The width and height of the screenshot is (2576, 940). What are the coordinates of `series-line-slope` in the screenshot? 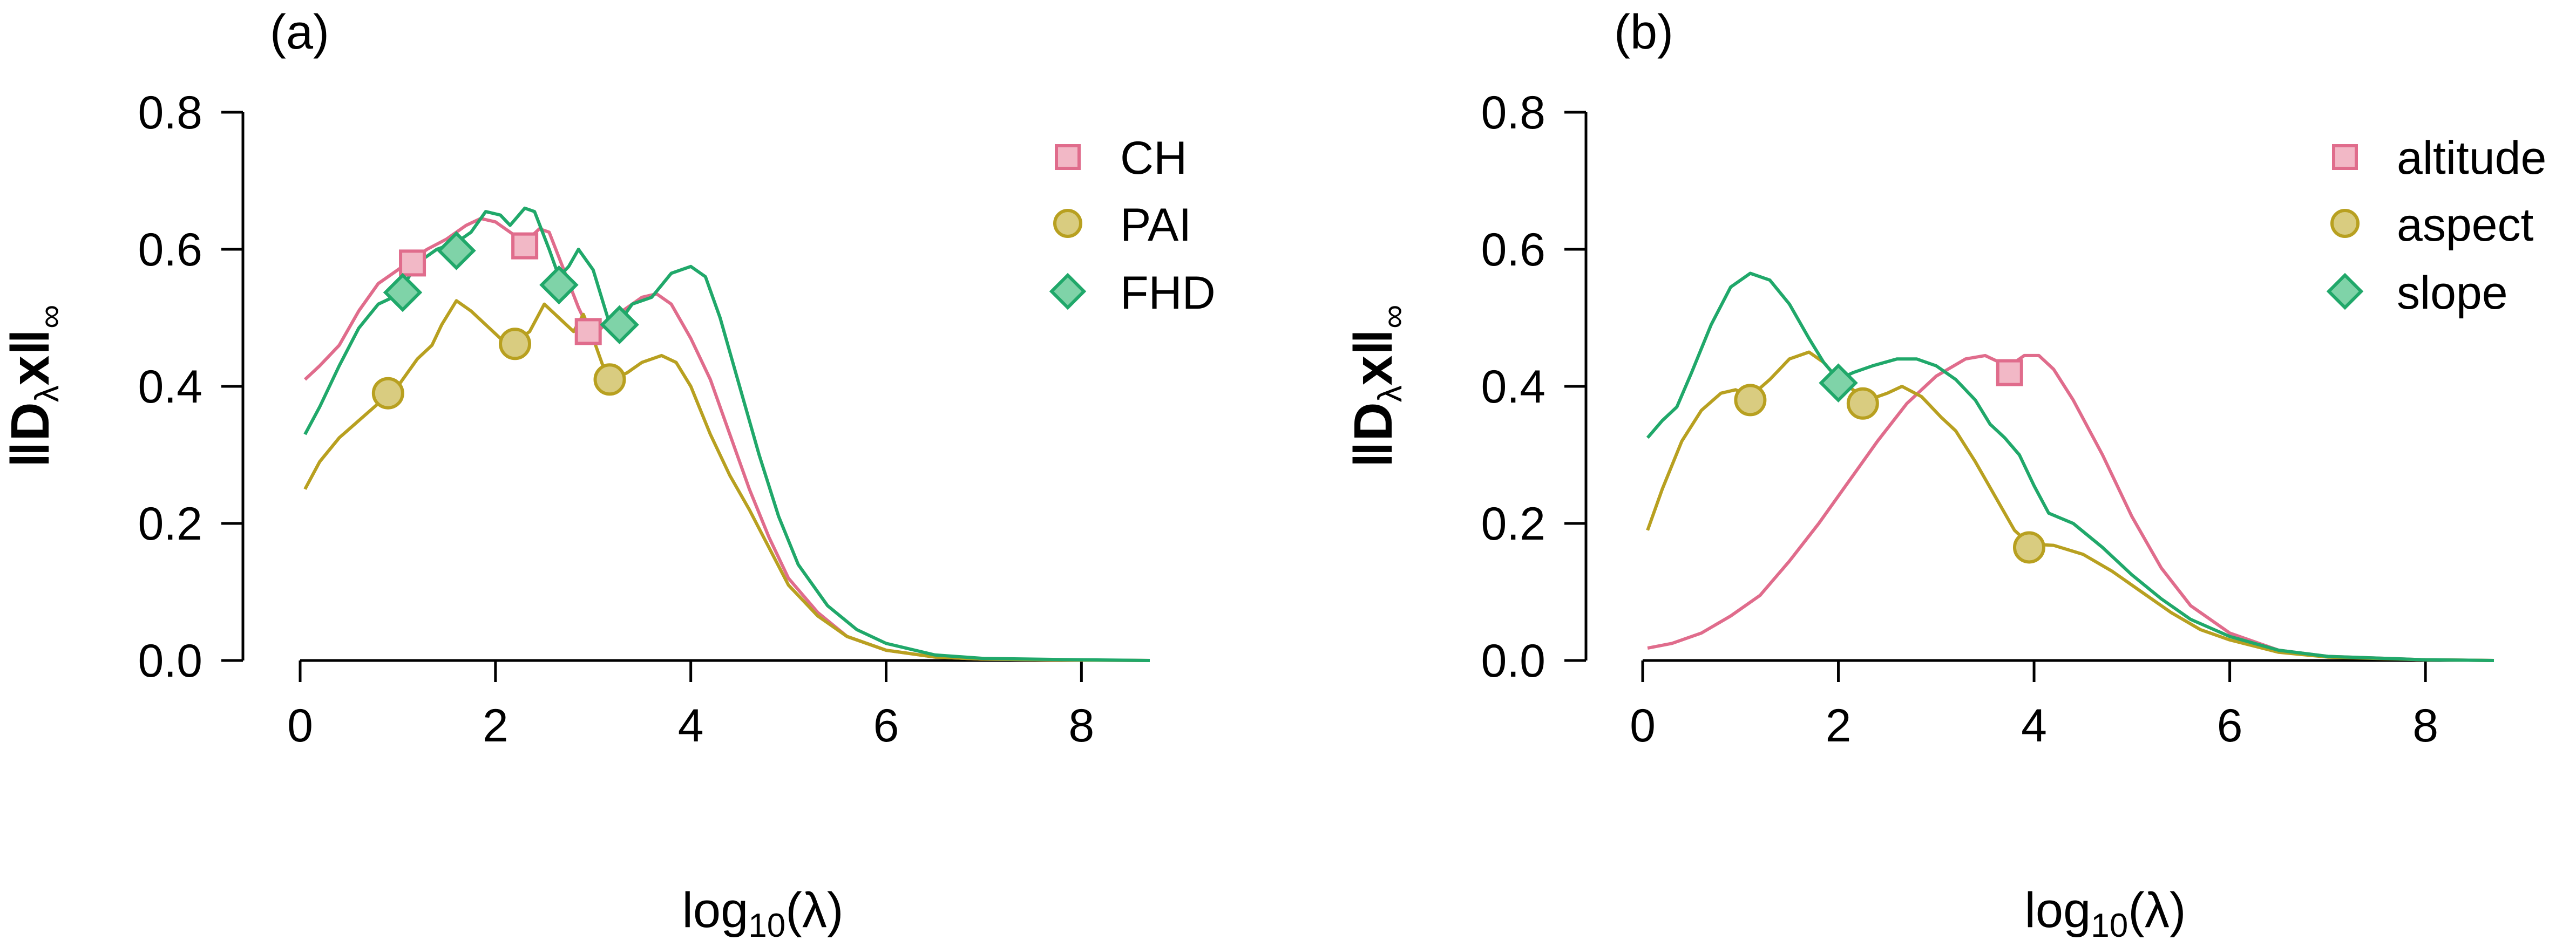 It's located at (2070, 466).